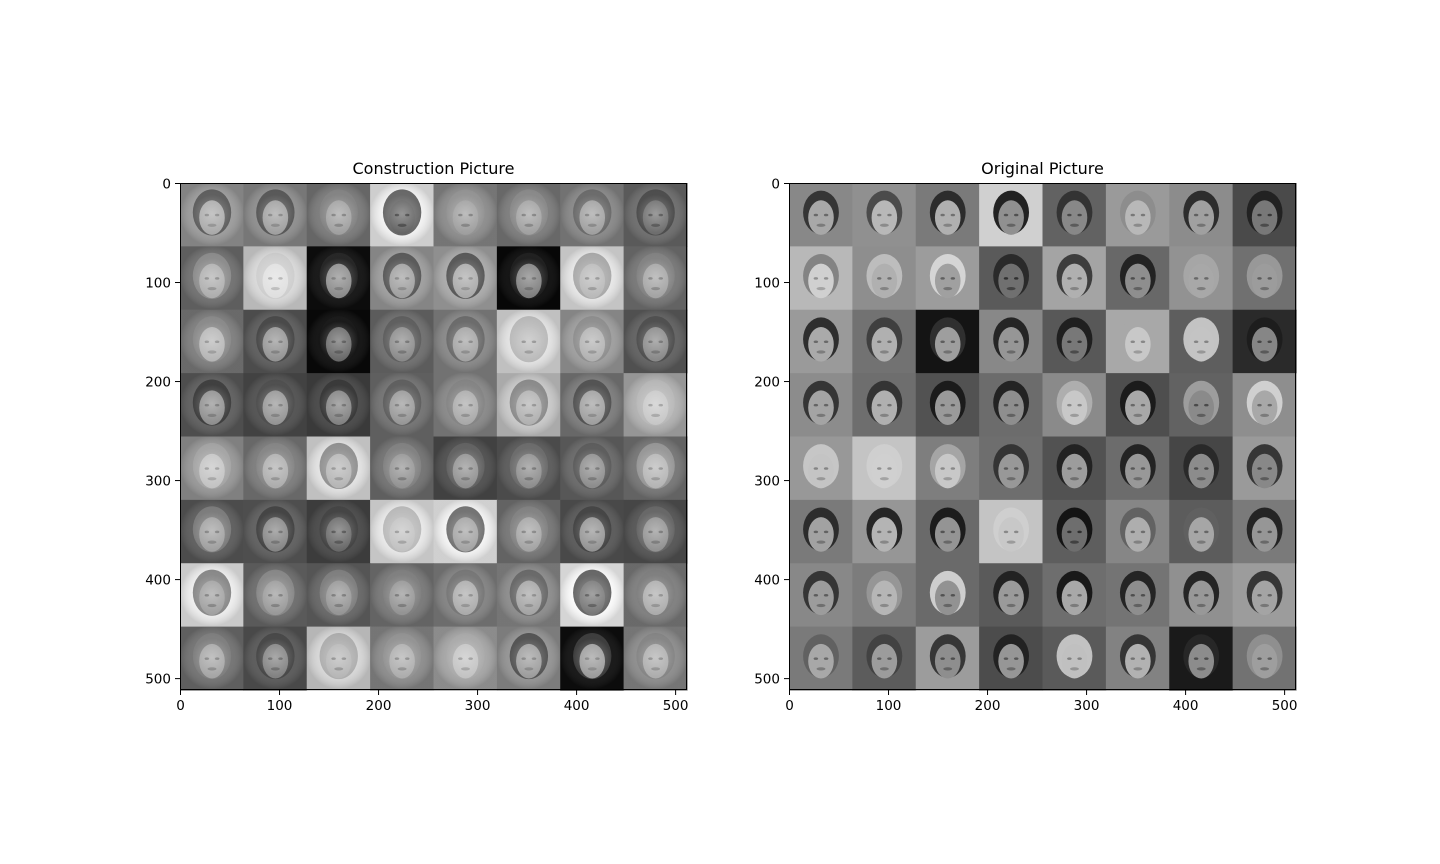 This screenshot has height=864, width=1440. I want to click on x-tick-label: 200, so click(988, 706).